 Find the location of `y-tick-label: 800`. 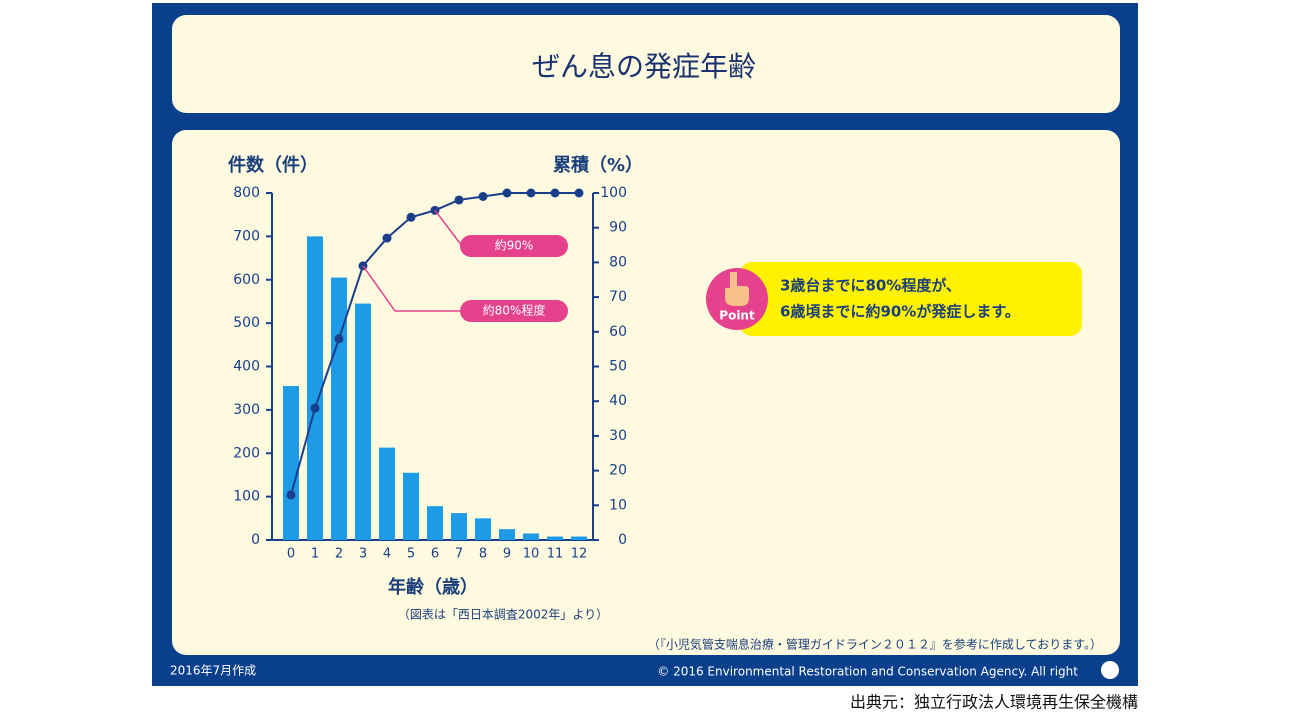

y-tick-label: 800 is located at coordinates (246, 193).